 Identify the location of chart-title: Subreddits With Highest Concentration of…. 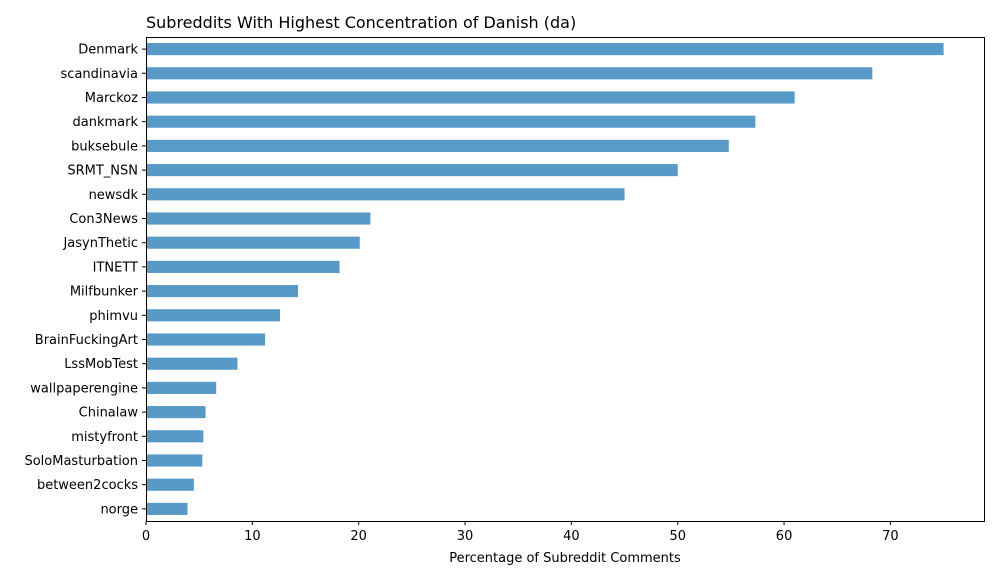
(361, 22).